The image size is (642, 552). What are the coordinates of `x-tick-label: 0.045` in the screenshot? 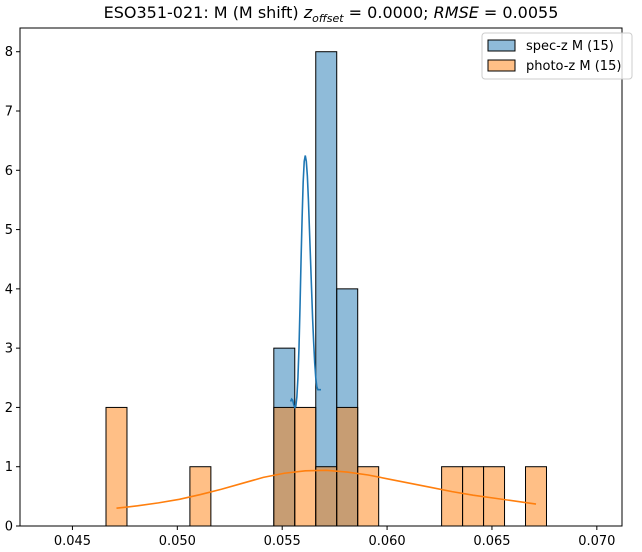 It's located at (72, 541).